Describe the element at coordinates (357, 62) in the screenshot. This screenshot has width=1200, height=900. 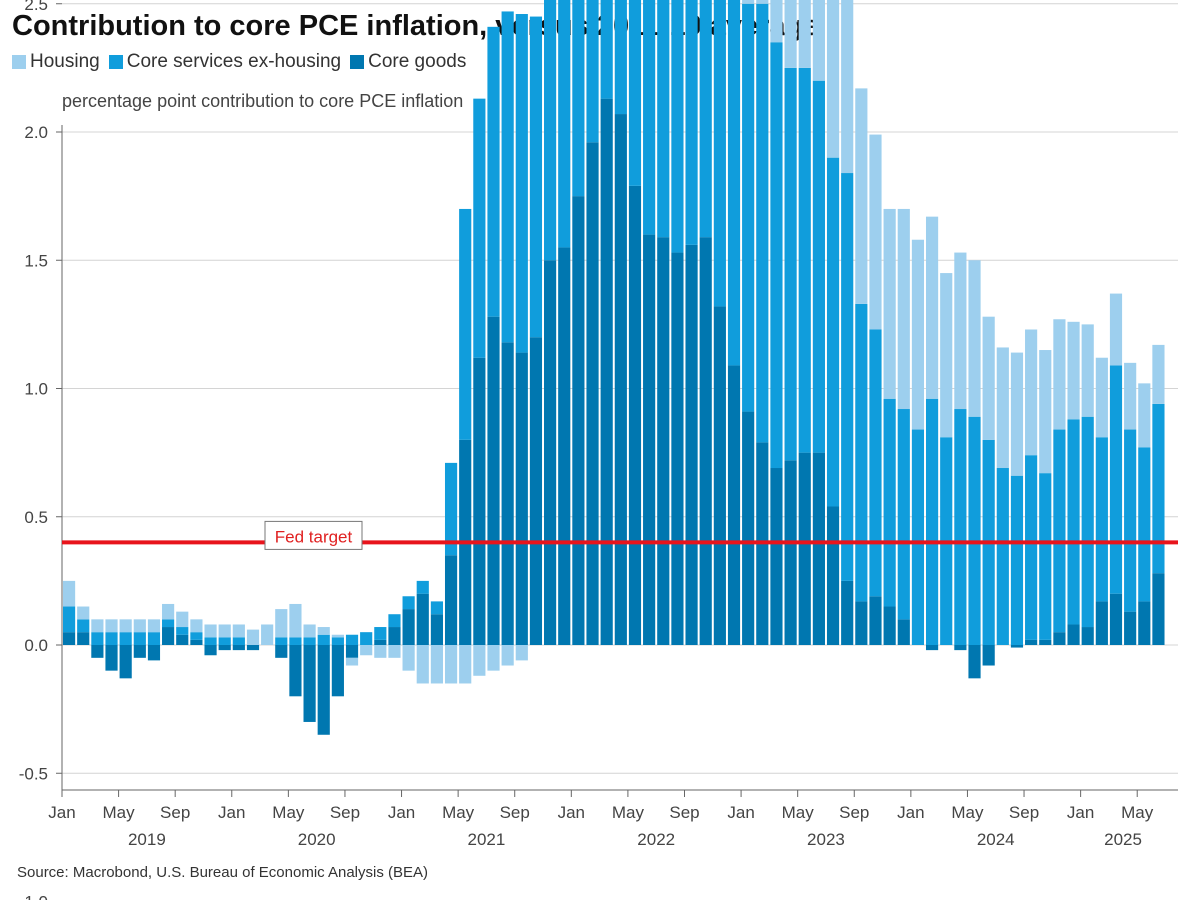
I see `legend-swatch-core-goods` at that location.